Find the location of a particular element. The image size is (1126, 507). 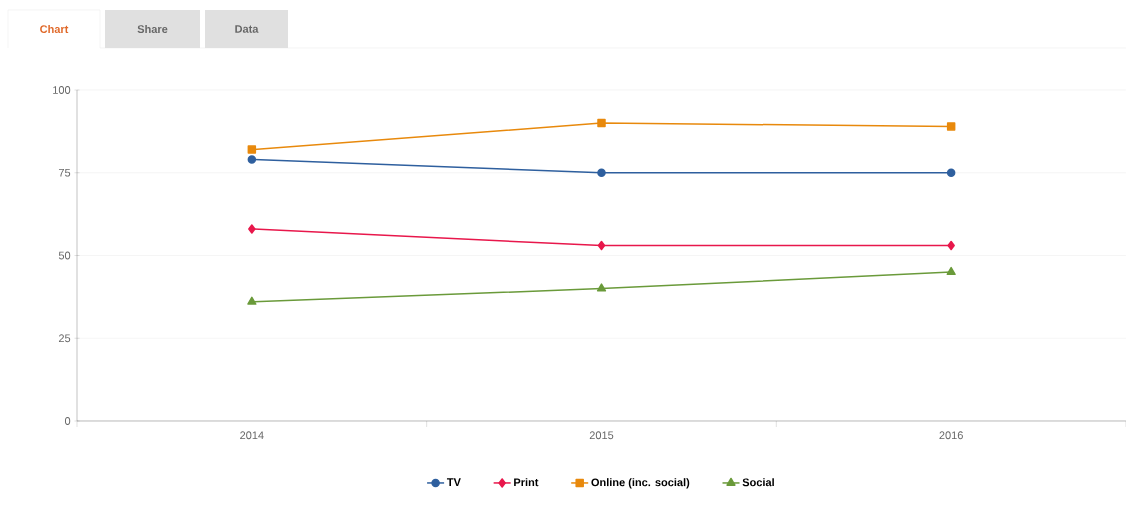

y-tick-label: 50 is located at coordinates (64, 255).